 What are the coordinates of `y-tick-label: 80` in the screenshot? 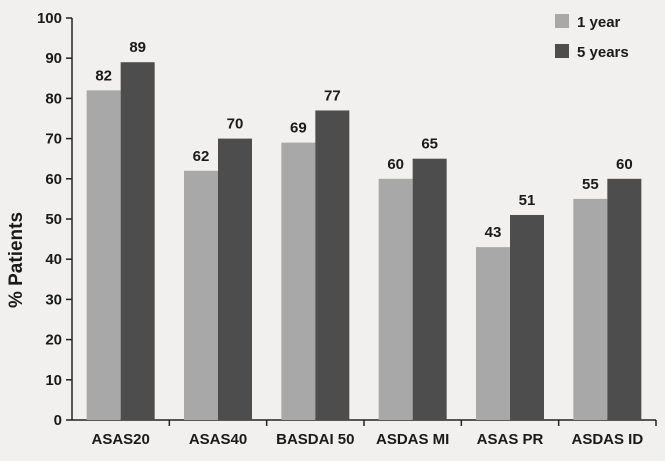 It's located at (53, 98).